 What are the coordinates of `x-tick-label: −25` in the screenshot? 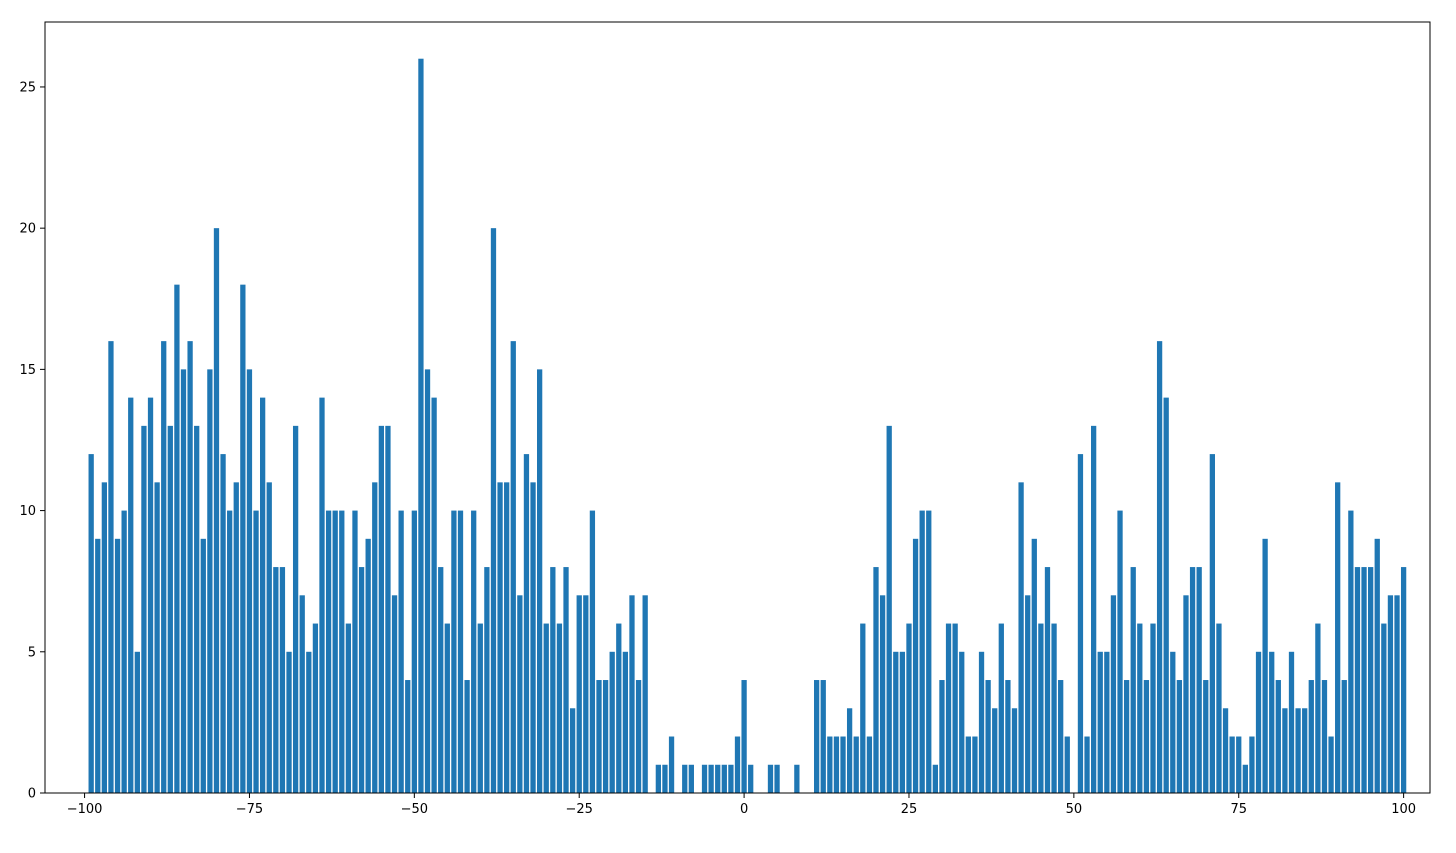 It's located at (578, 809).